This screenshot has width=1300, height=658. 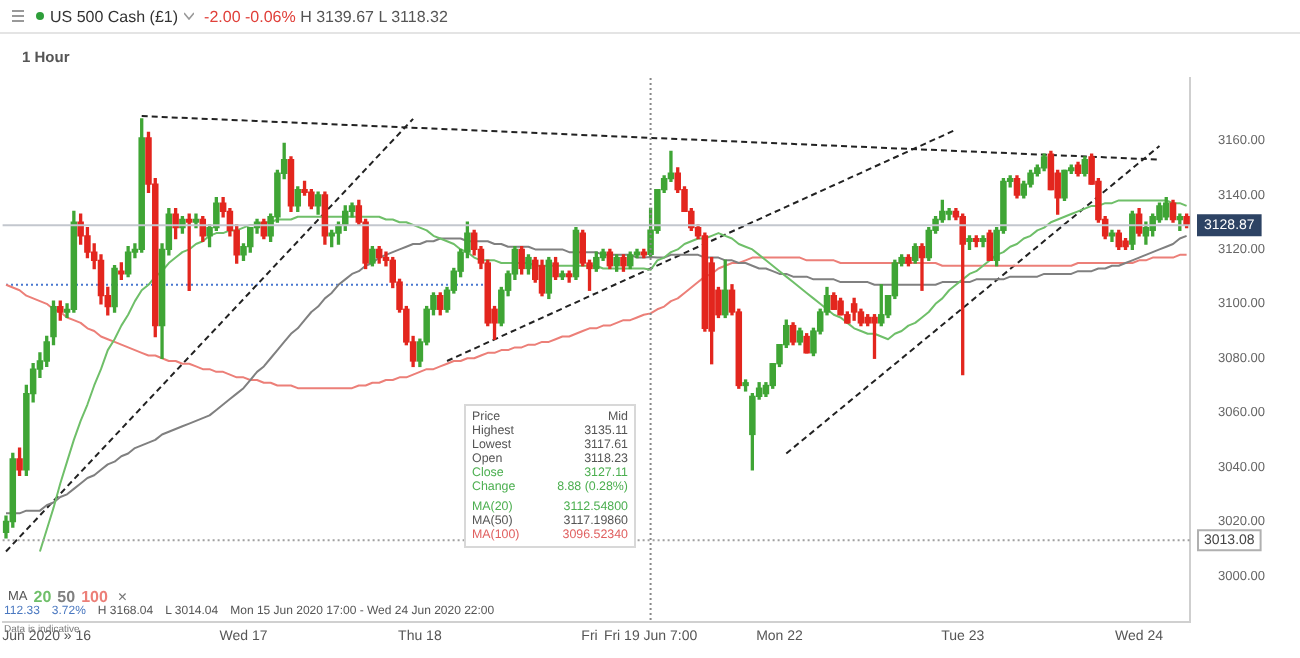 What do you see at coordinates (94, 597) in the screenshot?
I see `text: 100` at bounding box center [94, 597].